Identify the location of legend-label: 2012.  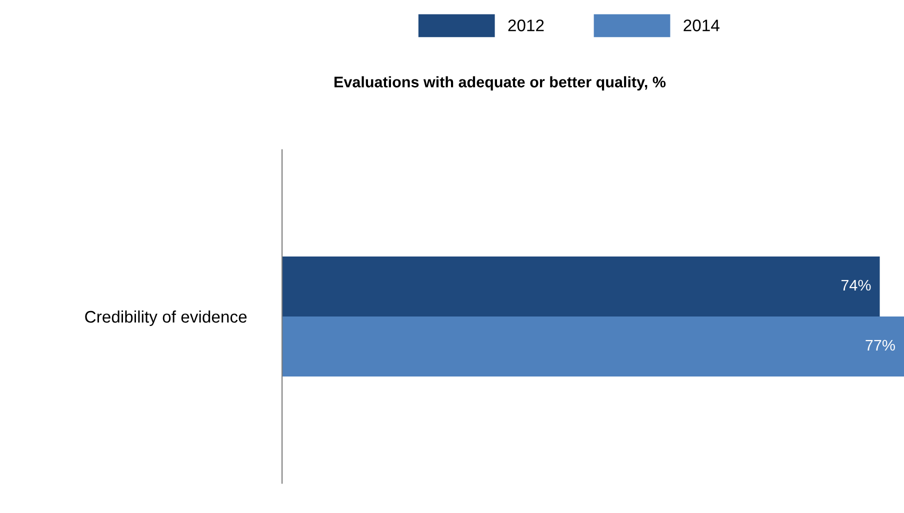
(526, 26).